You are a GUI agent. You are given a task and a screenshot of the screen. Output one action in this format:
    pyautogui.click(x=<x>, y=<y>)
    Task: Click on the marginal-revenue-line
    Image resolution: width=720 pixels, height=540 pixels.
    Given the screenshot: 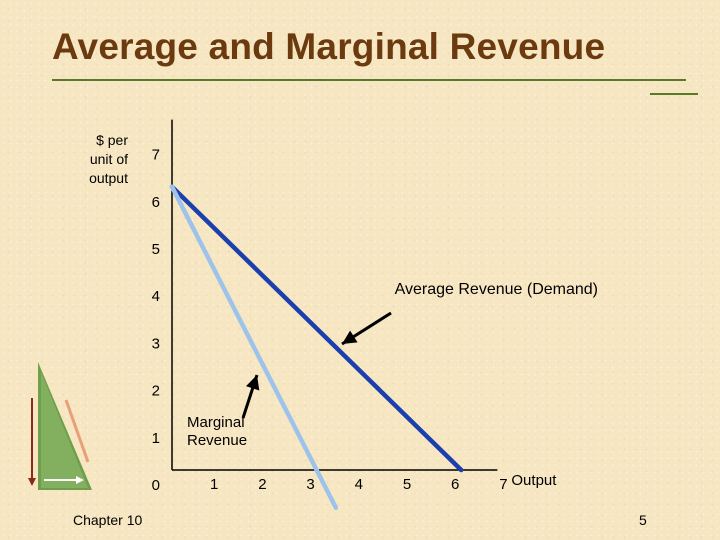 What is the action you would take?
    pyautogui.click(x=254, y=347)
    